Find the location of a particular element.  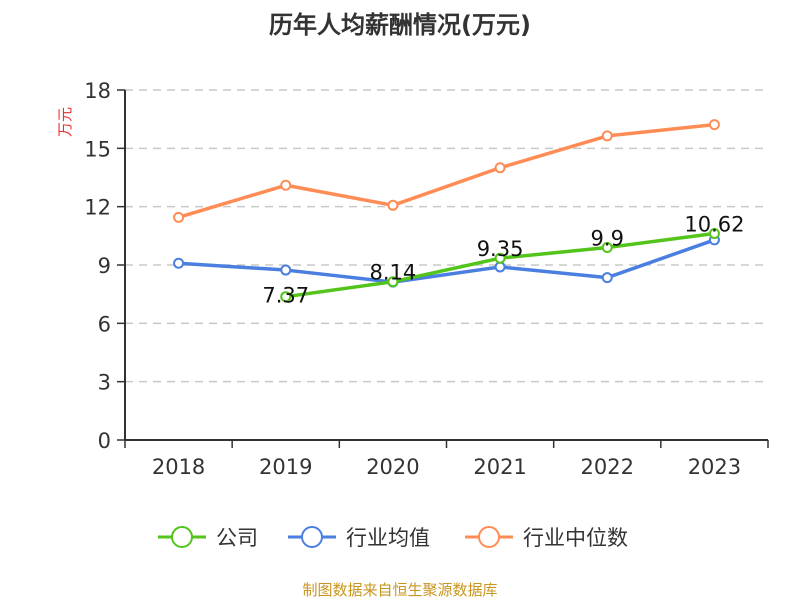

y-axis-label: 万元 is located at coordinates (65, 122).